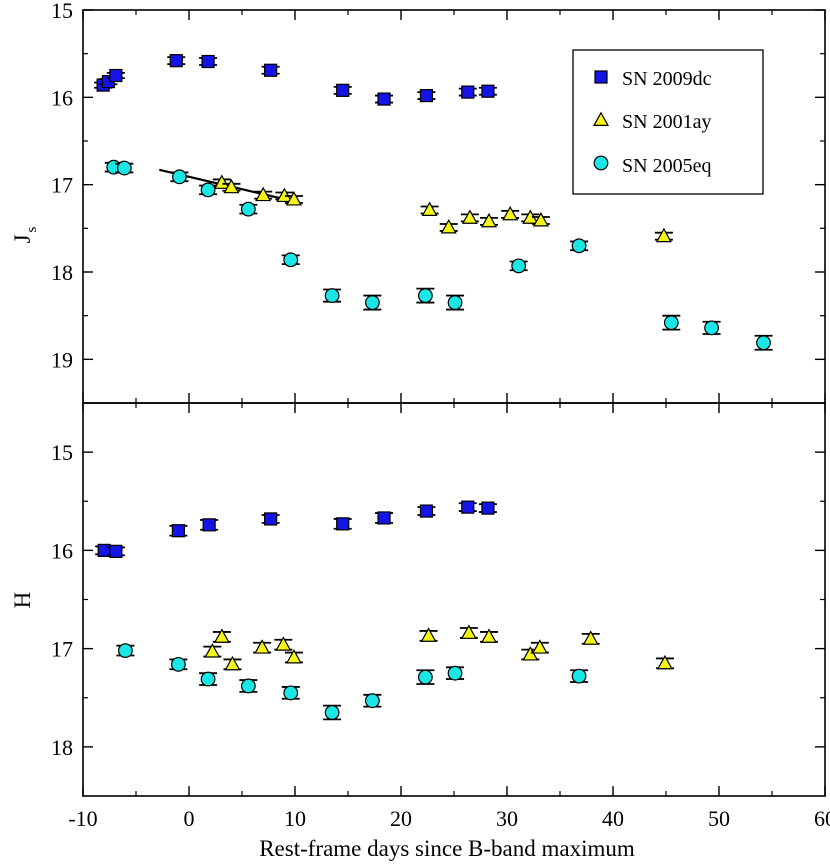 The image size is (830, 865). I want to click on series-sn2001ay, so click(438, 647).